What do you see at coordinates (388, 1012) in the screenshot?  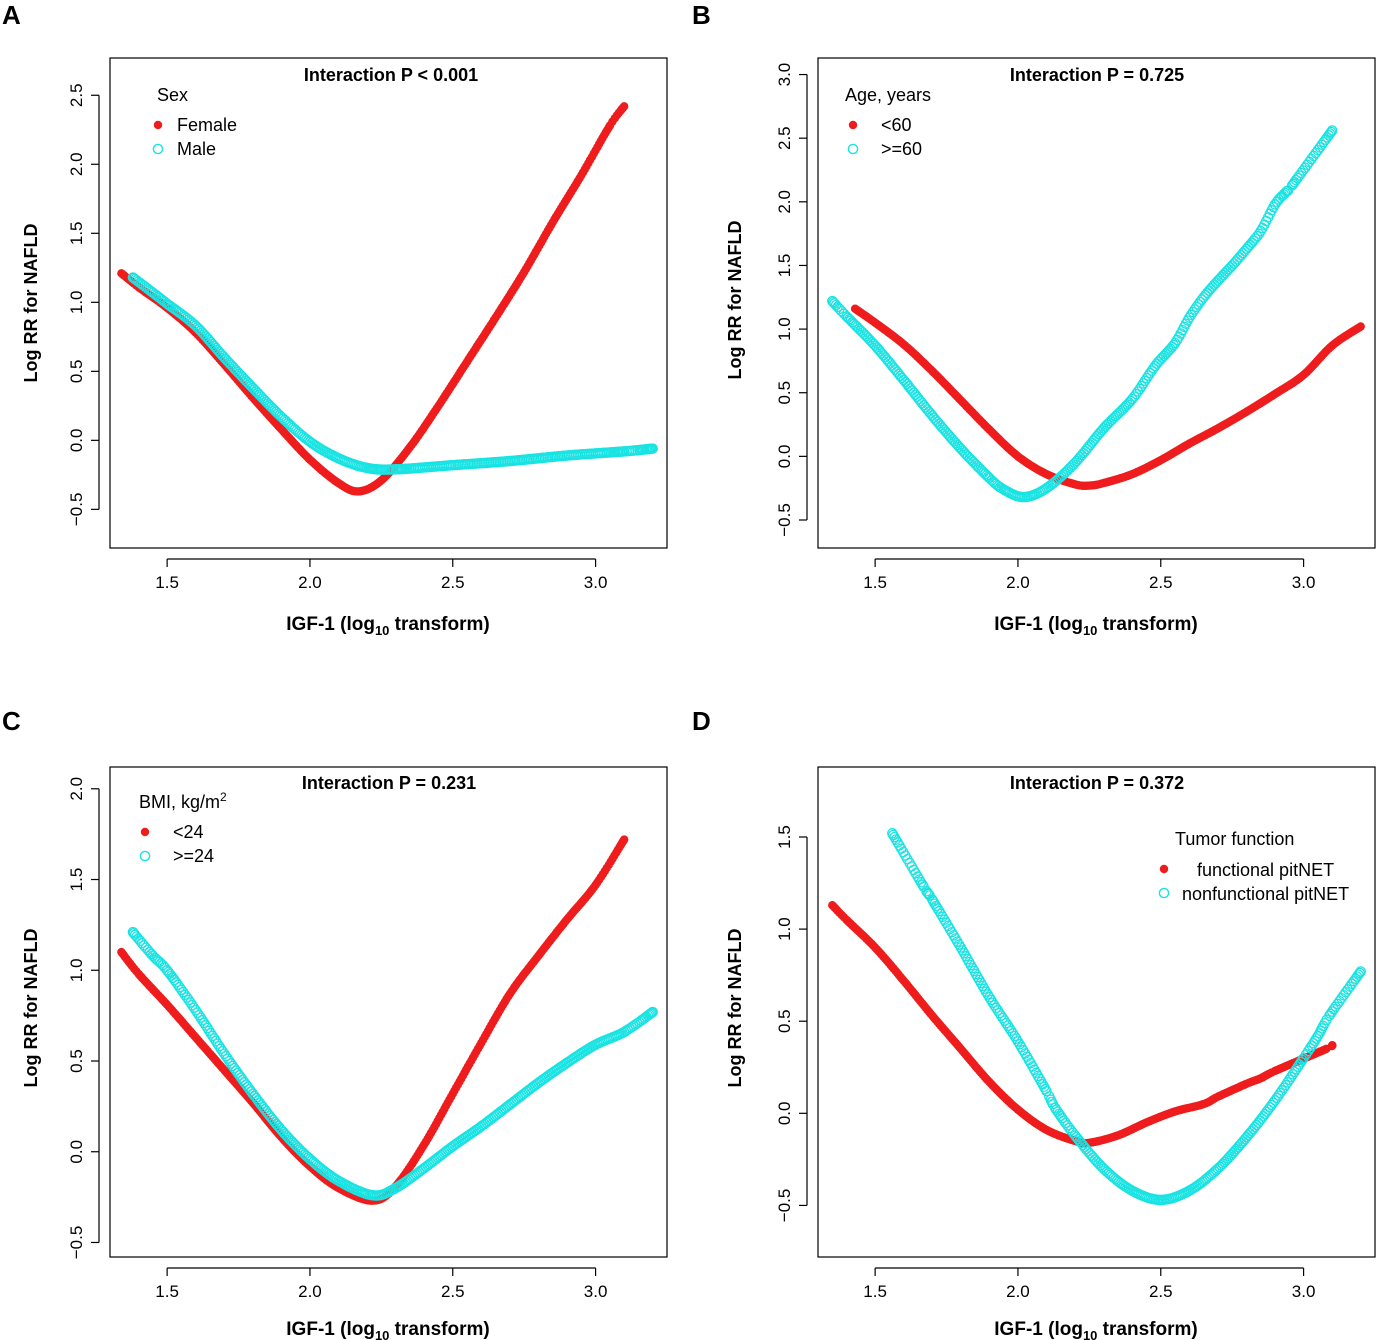 I see `panel-c-plot-frame` at bounding box center [388, 1012].